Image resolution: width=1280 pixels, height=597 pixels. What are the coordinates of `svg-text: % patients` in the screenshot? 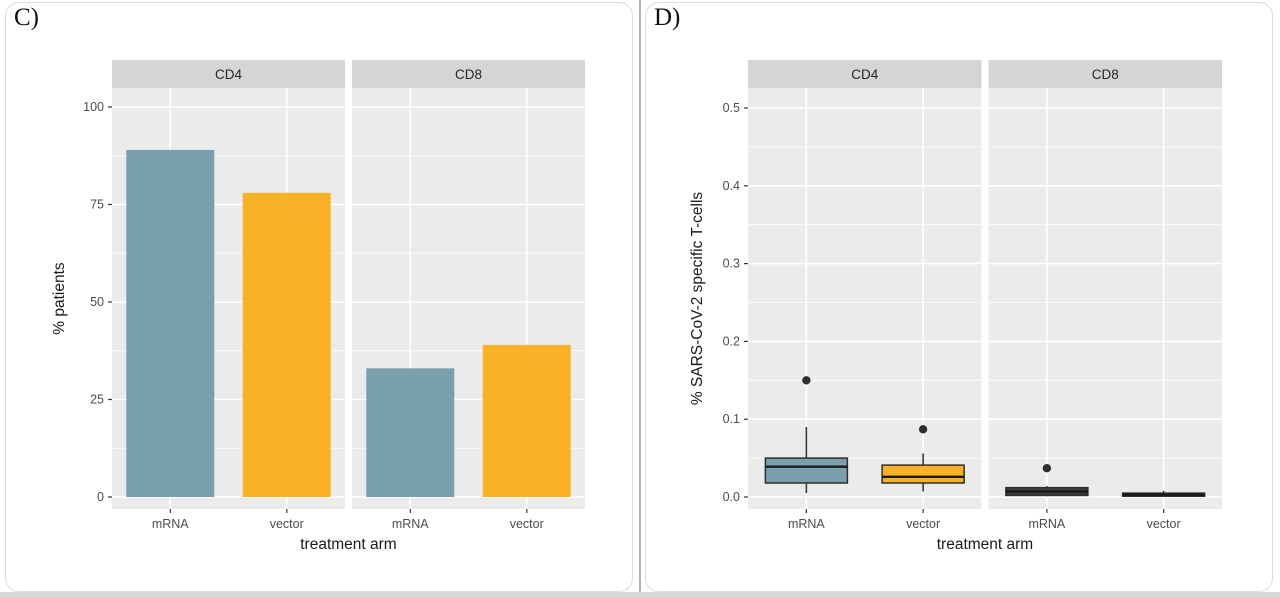 It's located at (59, 298).